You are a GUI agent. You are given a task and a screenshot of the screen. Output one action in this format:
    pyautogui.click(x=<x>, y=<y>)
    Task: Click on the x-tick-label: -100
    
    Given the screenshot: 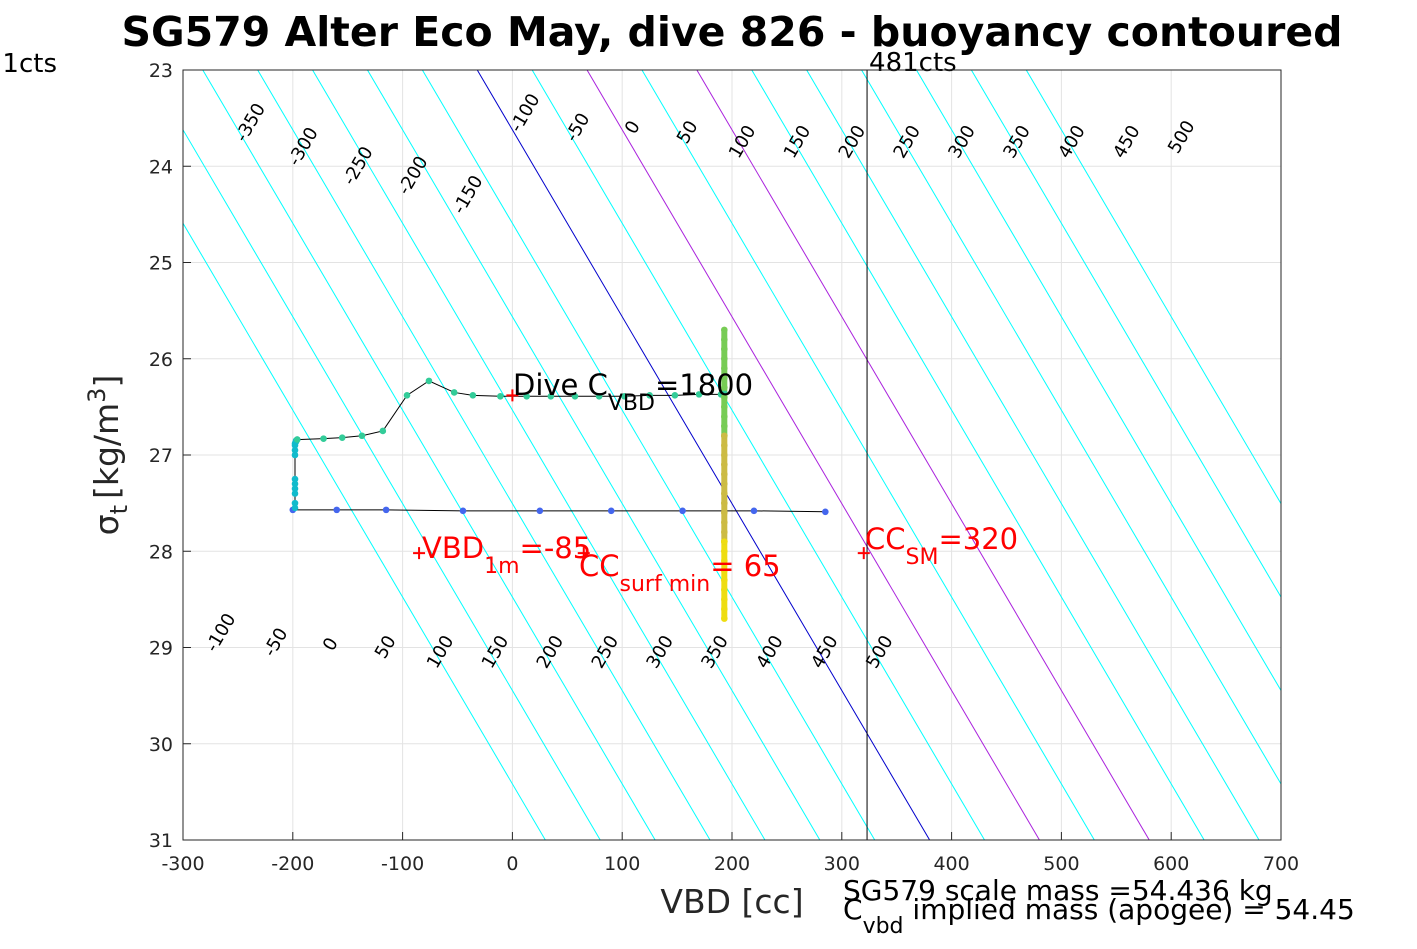 What is the action you would take?
    pyautogui.click(x=402, y=864)
    